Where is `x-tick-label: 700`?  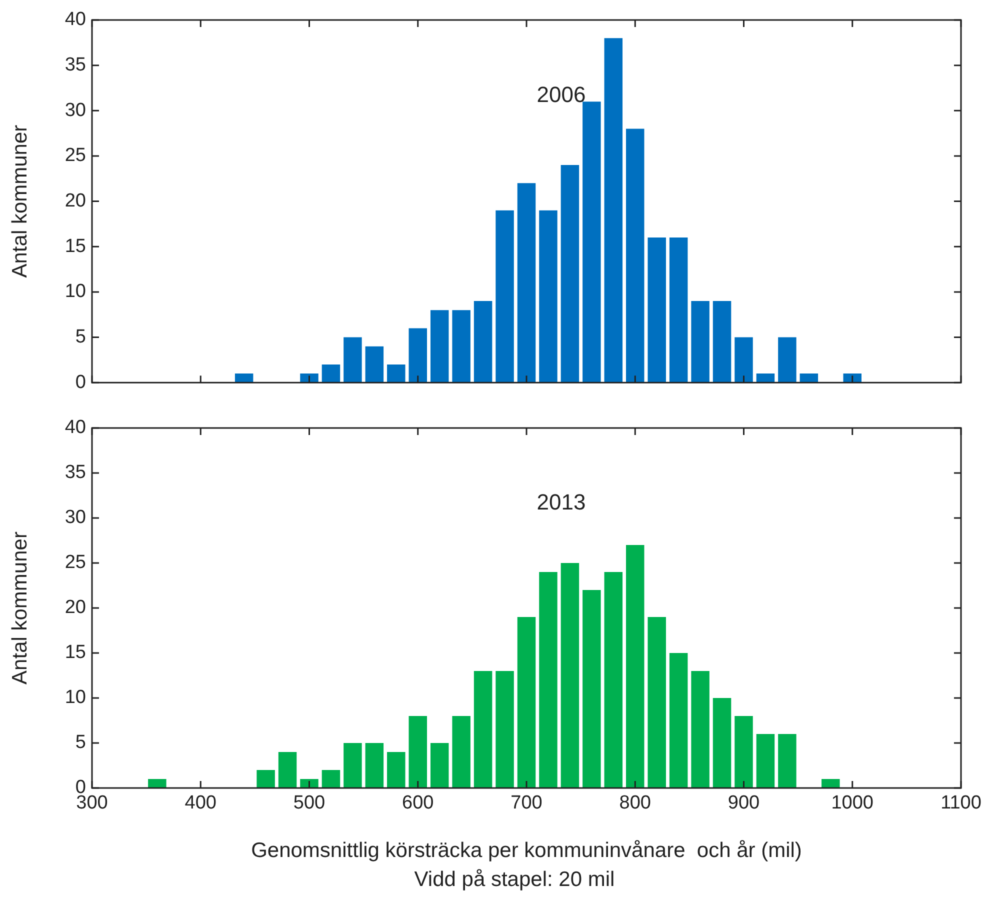
x-tick-label: 700 is located at coordinates (526, 803).